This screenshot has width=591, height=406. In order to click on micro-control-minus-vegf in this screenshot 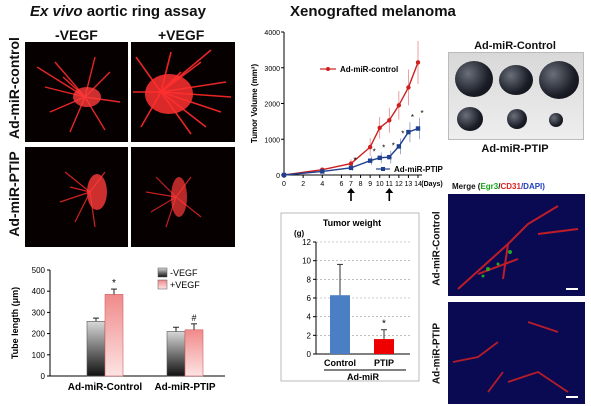, I will do `click(76, 92)`.